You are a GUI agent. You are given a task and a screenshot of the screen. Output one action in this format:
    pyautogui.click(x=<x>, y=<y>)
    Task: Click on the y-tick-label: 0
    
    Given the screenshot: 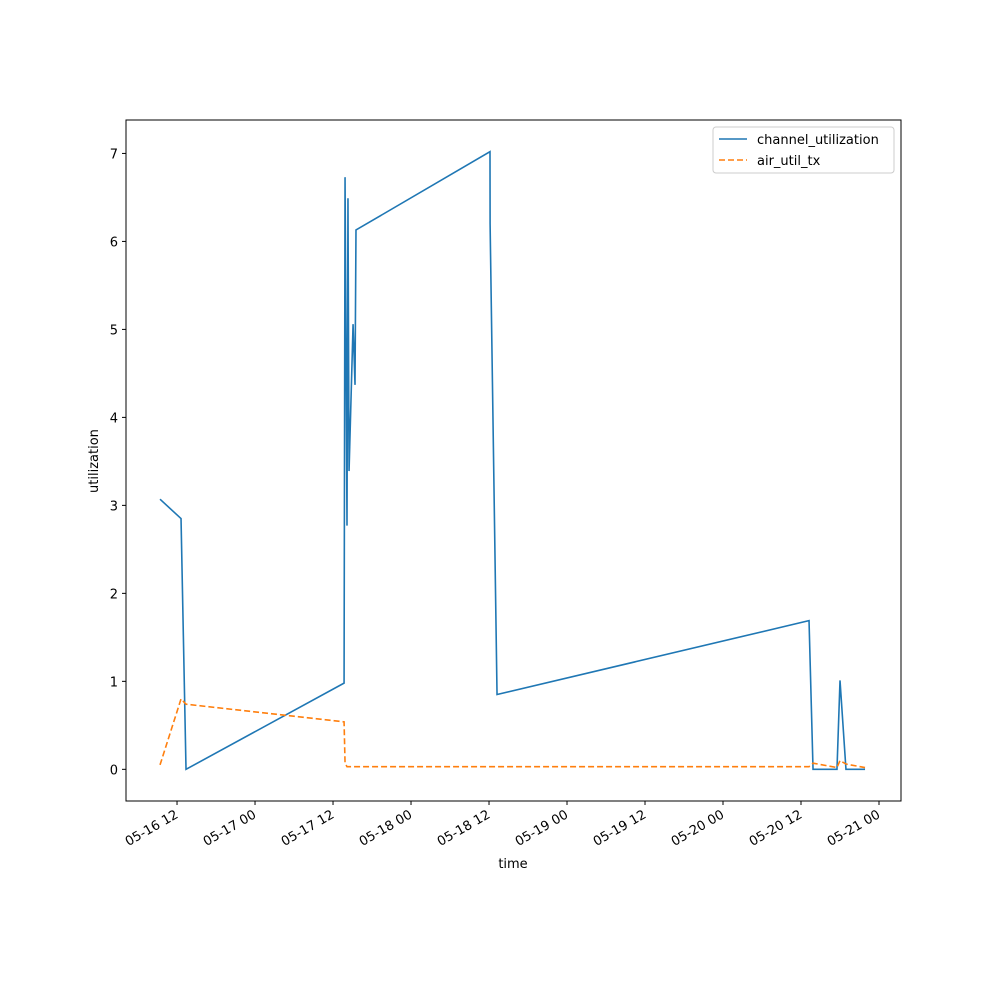 What is the action you would take?
    pyautogui.click(x=114, y=770)
    